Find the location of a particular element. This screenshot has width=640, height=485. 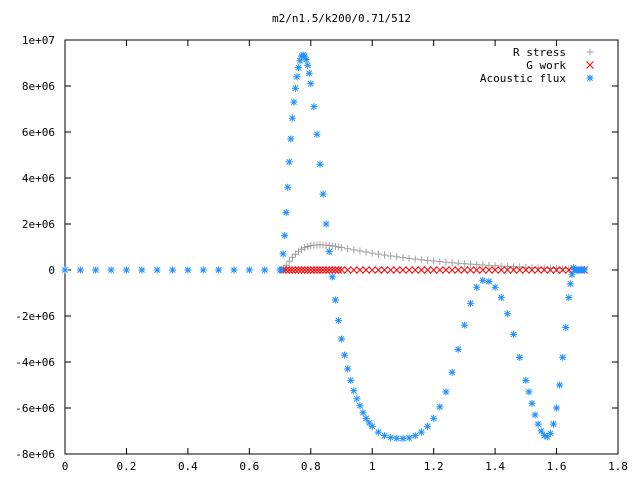

chart-title: m2/n1.5/k200/0.71/512 is located at coordinates (341, 18).